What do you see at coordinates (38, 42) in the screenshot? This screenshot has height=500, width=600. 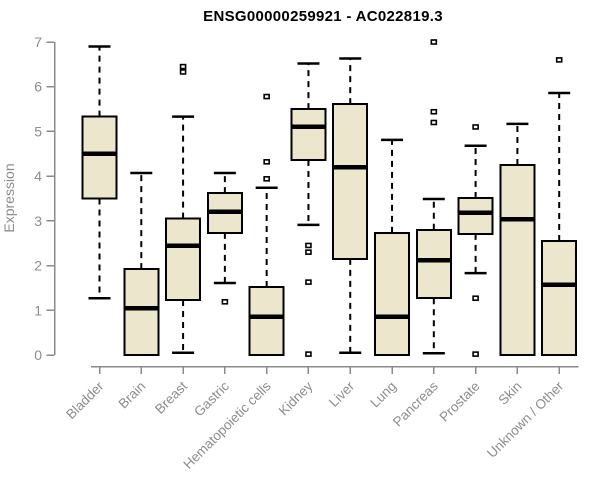 I see `y-tick-label: 7` at bounding box center [38, 42].